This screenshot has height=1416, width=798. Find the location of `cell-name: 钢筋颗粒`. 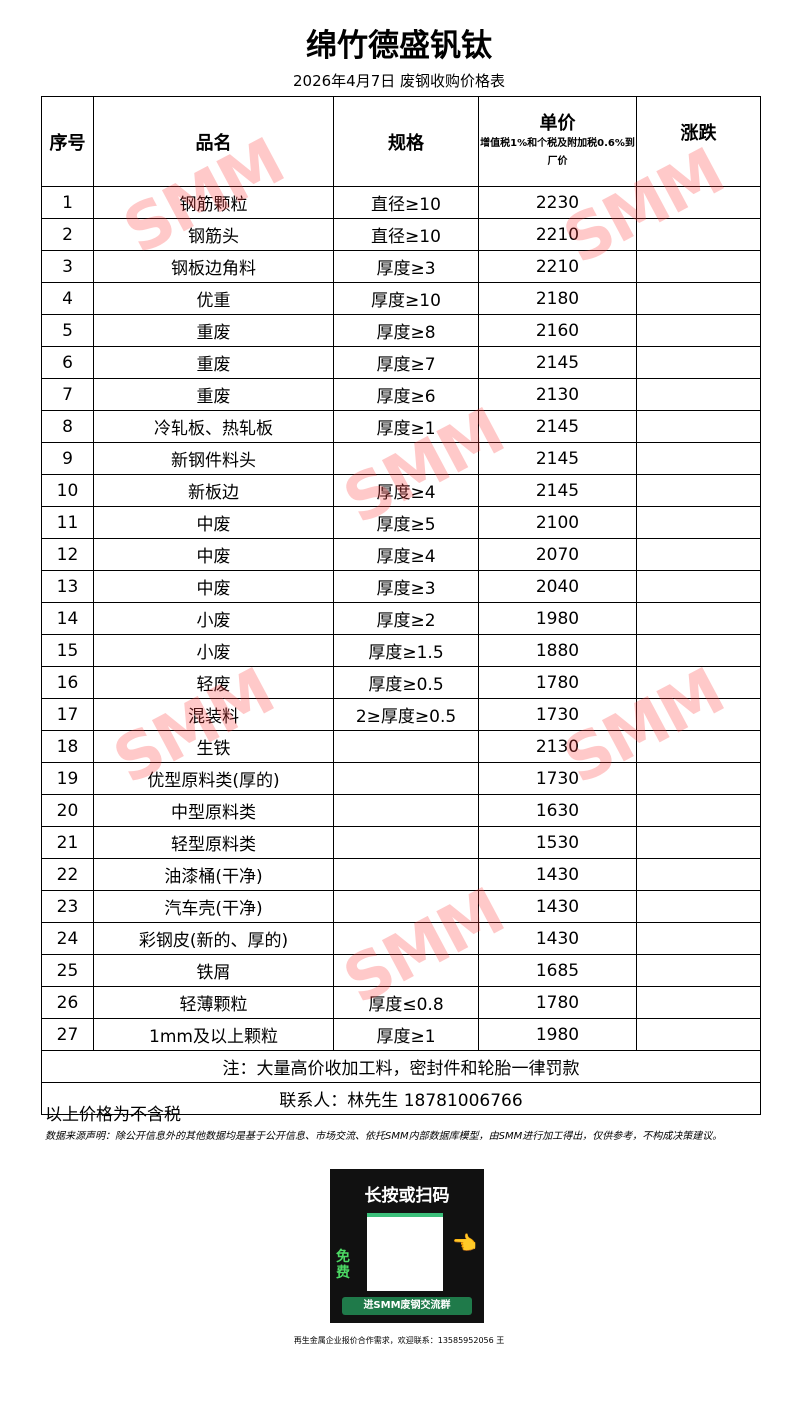

cell-name: 钢筋颗粒 is located at coordinates (213, 202).